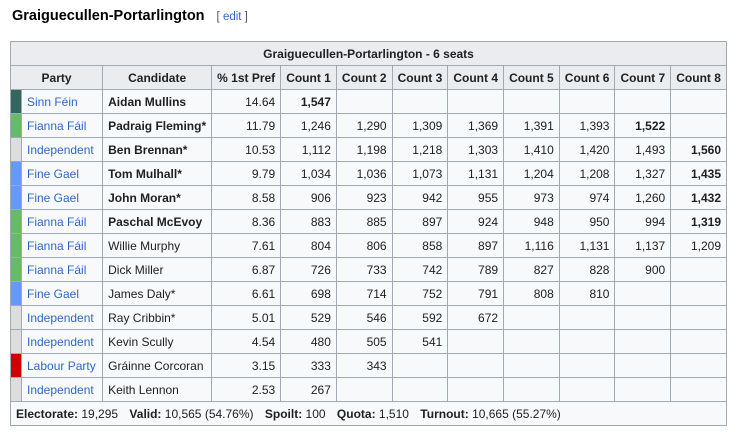 This screenshot has height=436, width=752. Describe the element at coordinates (356, 413) in the screenshot. I see `quota-label: Quota:` at that location.